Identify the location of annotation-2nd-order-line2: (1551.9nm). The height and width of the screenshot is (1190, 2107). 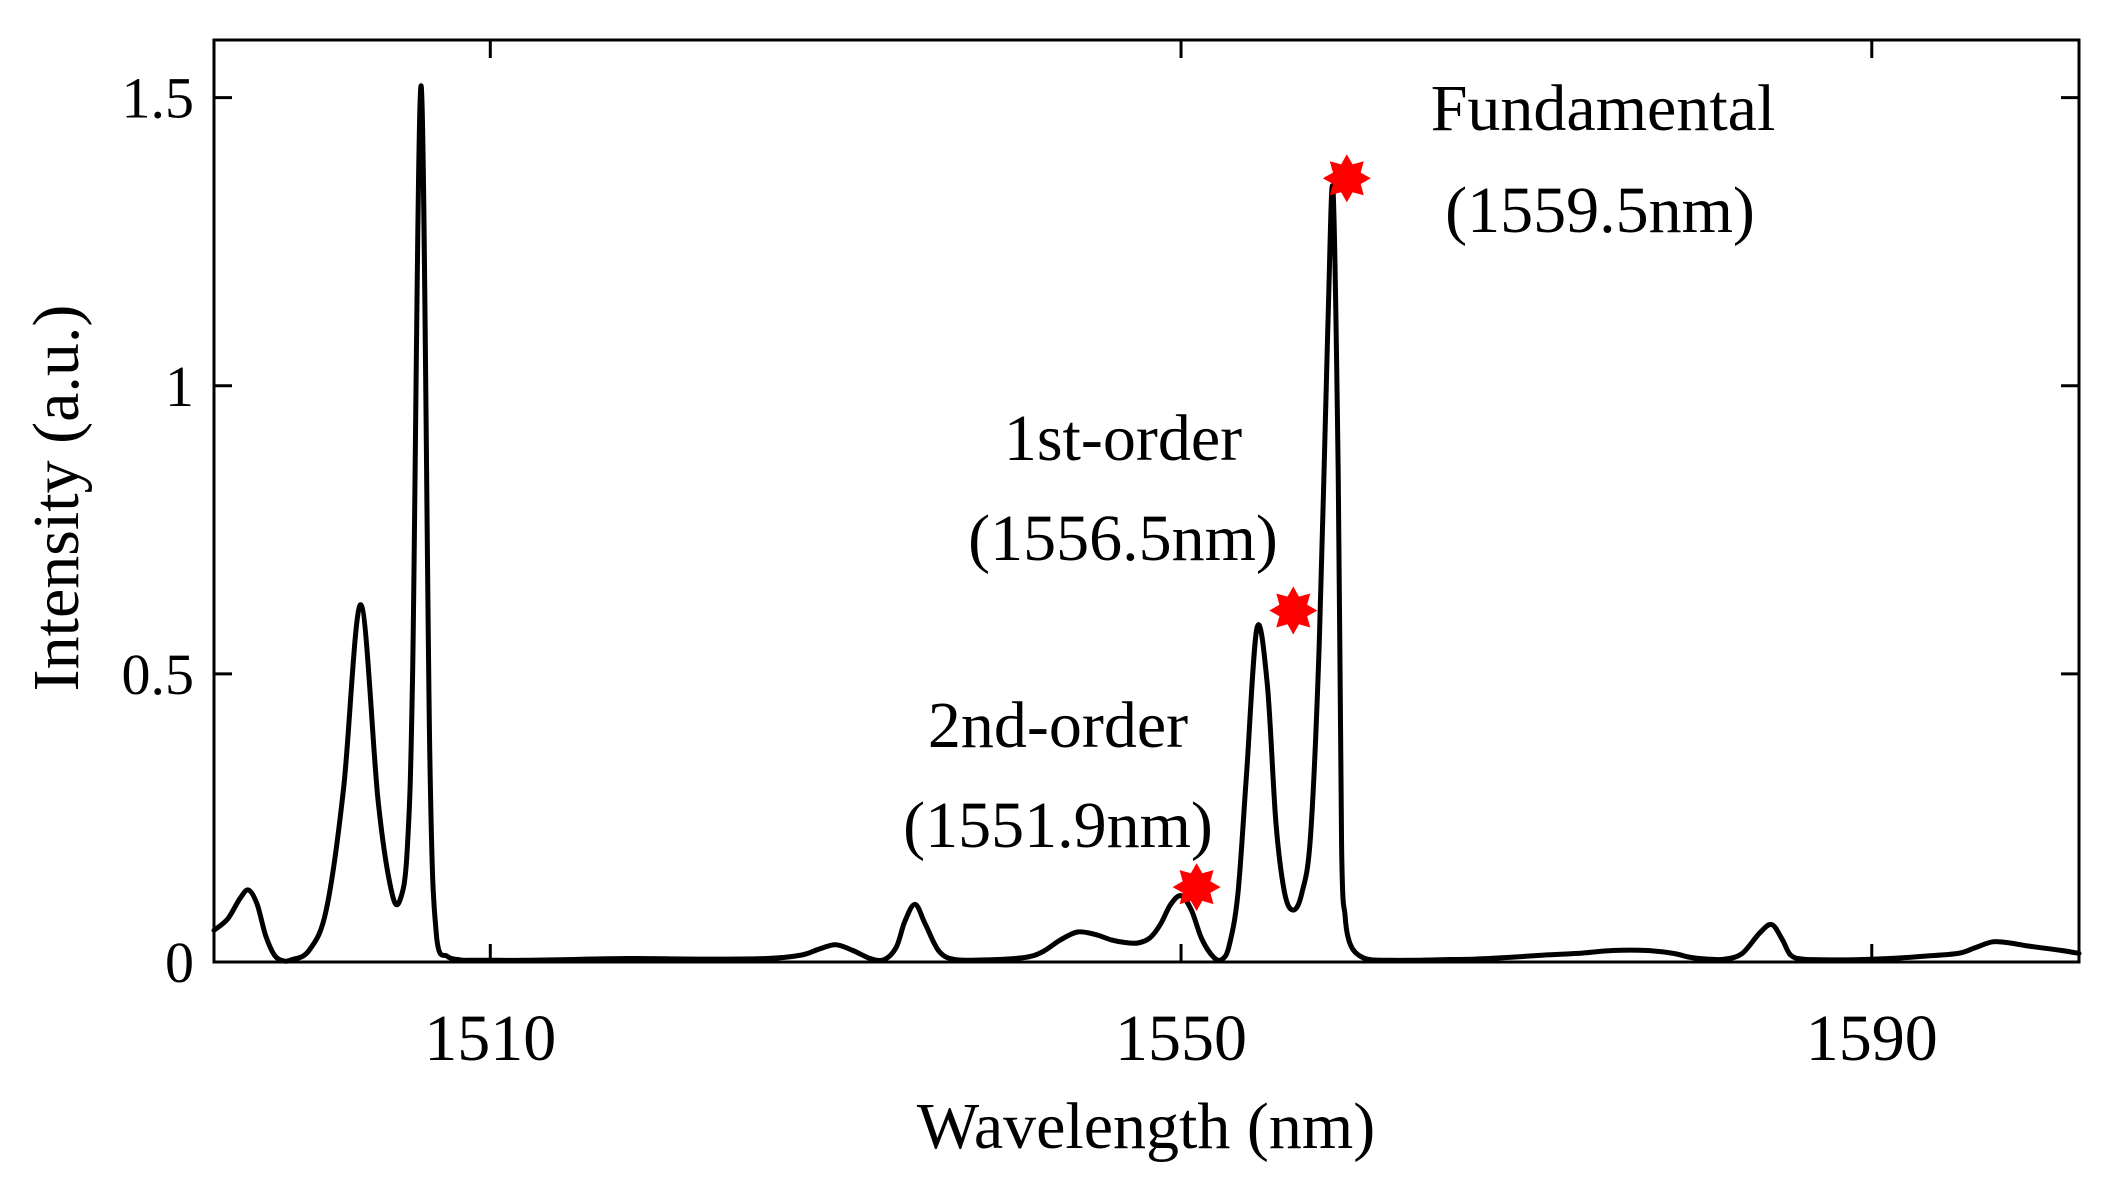
(1058, 825).